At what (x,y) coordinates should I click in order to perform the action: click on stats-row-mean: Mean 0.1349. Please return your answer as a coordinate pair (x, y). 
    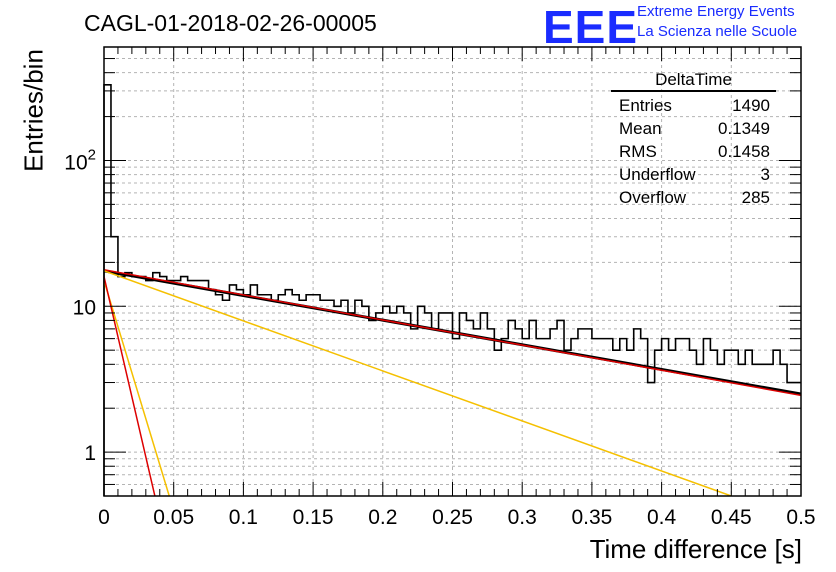
    Looking at the image, I should click on (693, 128).